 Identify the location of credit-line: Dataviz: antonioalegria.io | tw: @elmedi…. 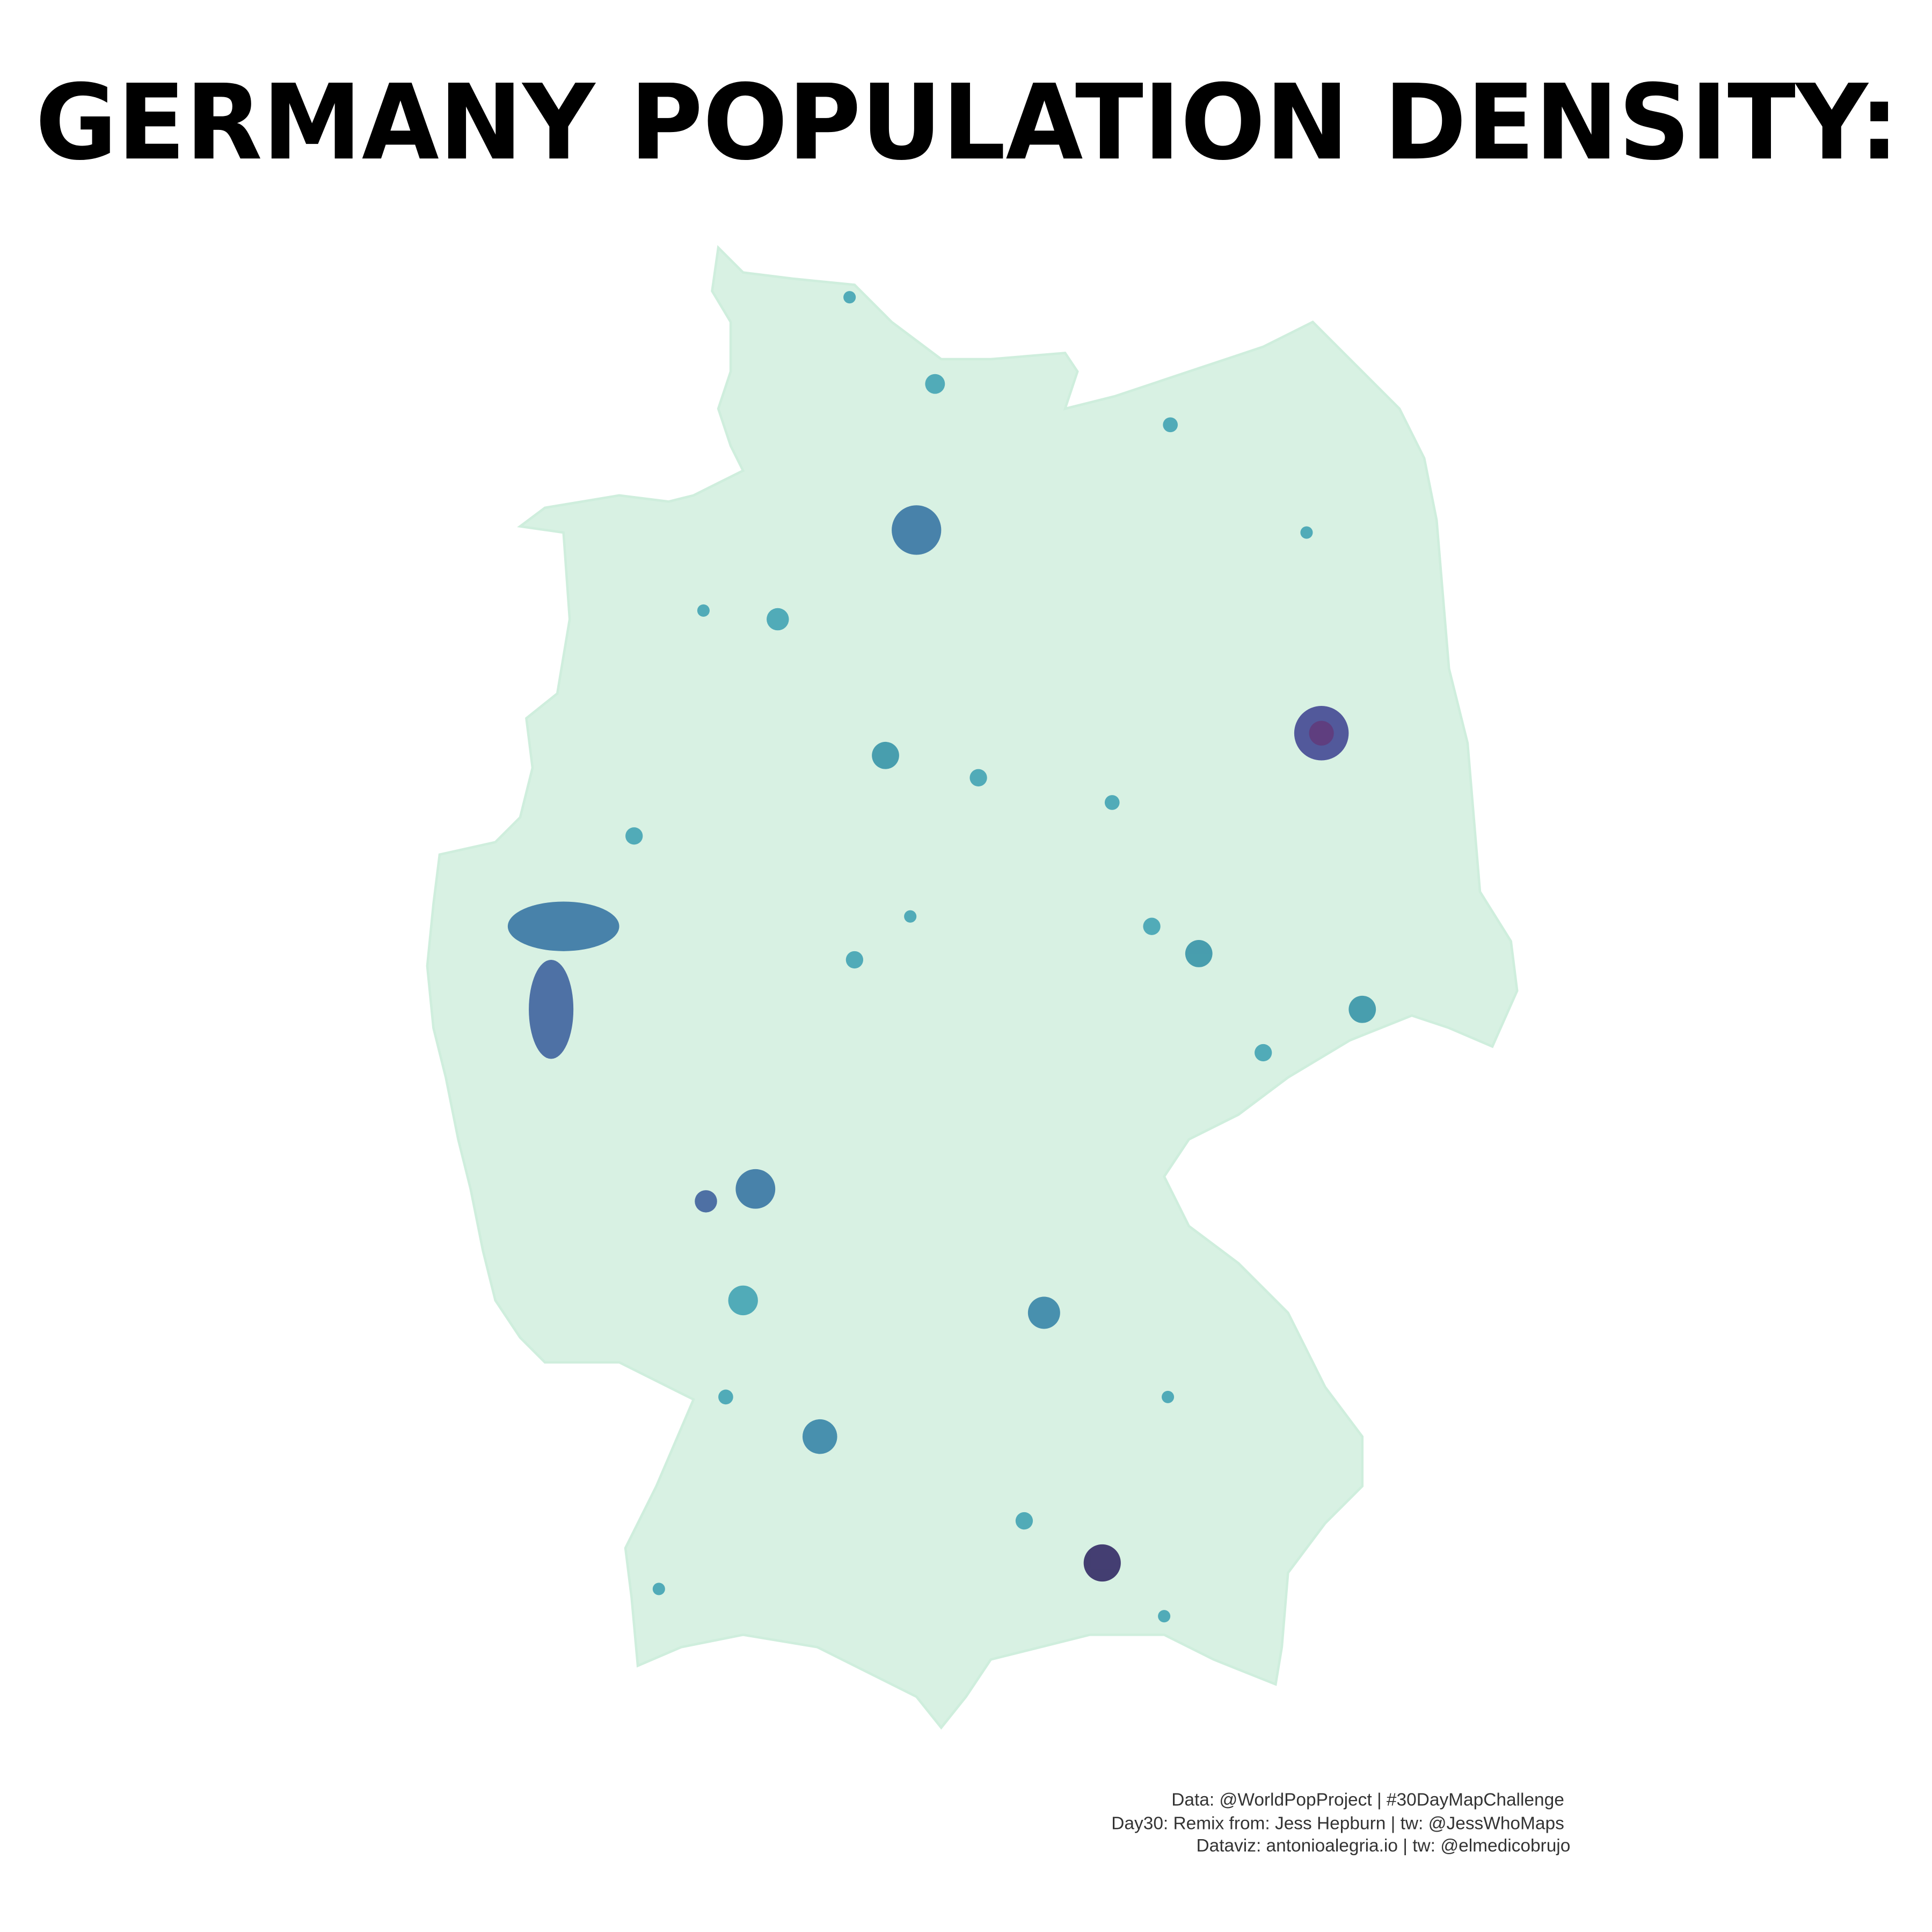
(1383, 1846).